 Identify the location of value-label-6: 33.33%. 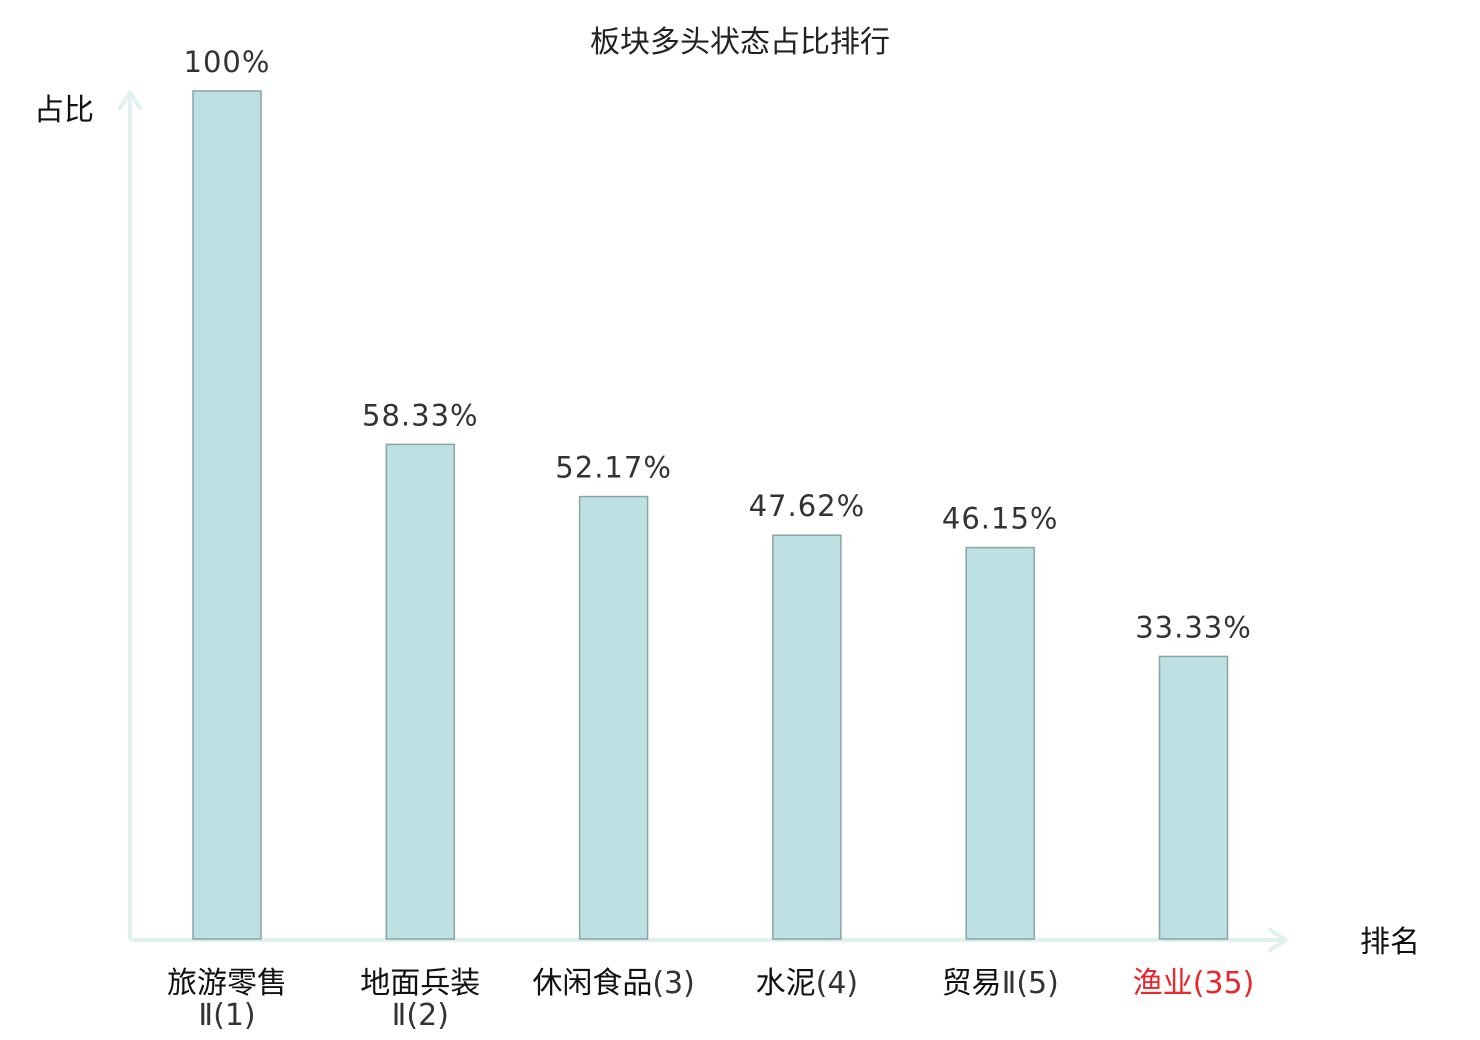
(1193, 627).